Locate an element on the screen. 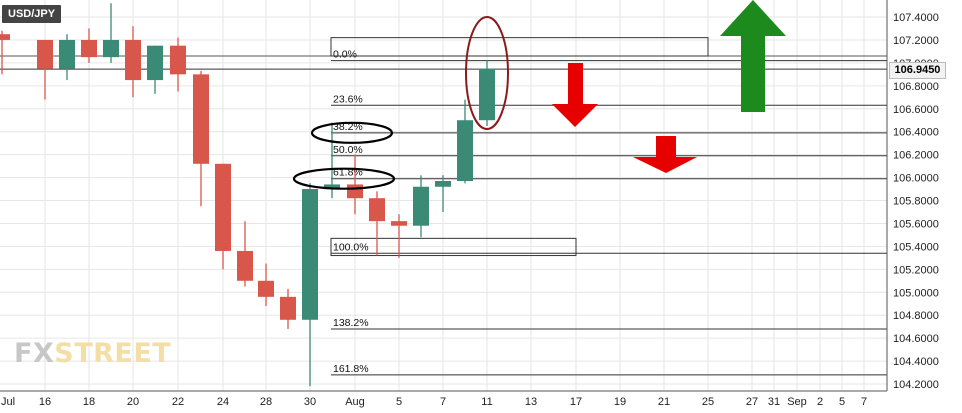  x-tick-label: 21 is located at coordinates (664, 402).